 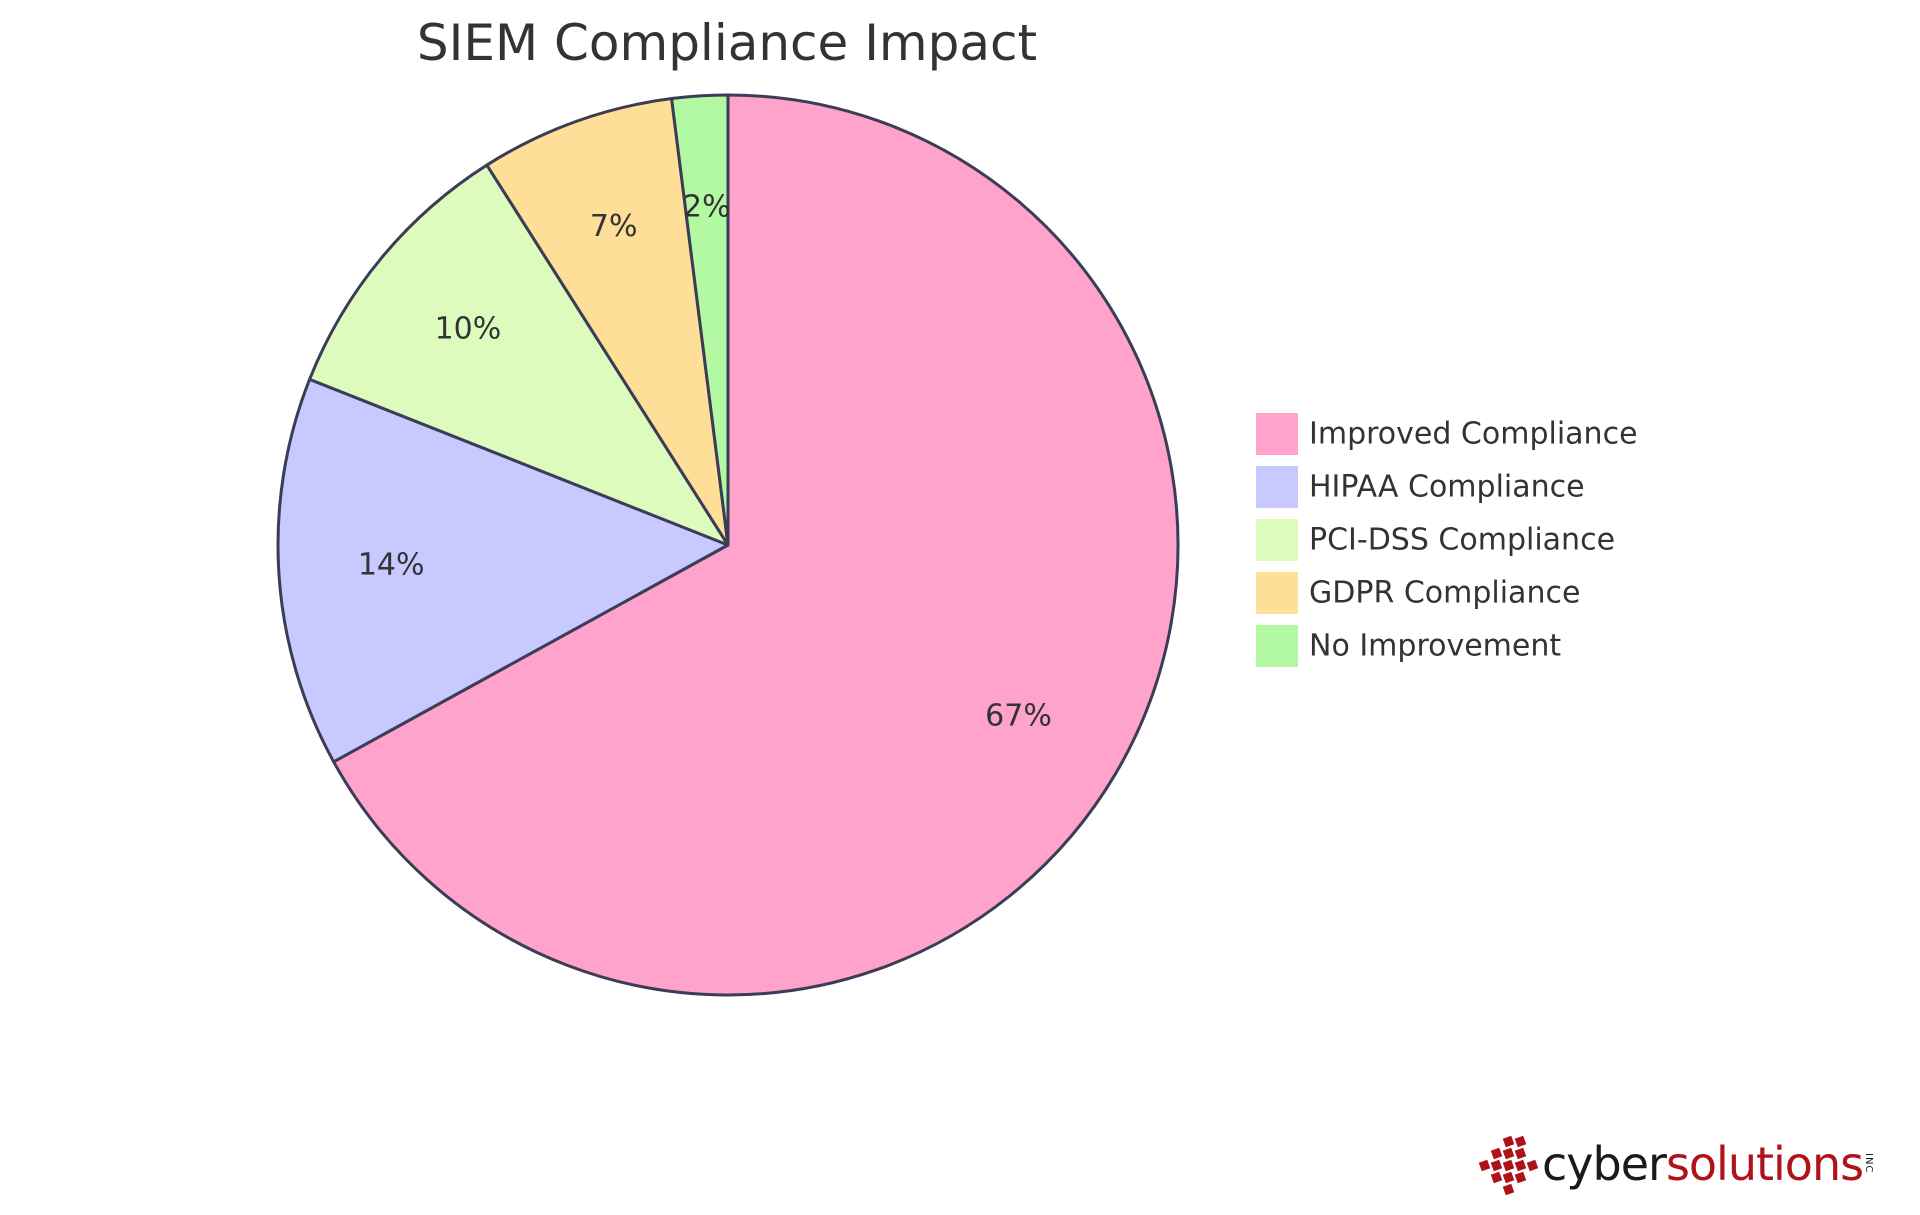 What do you see at coordinates (1277, 487) in the screenshot?
I see `legend-swatch-hipaa-compliance` at bounding box center [1277, 487].